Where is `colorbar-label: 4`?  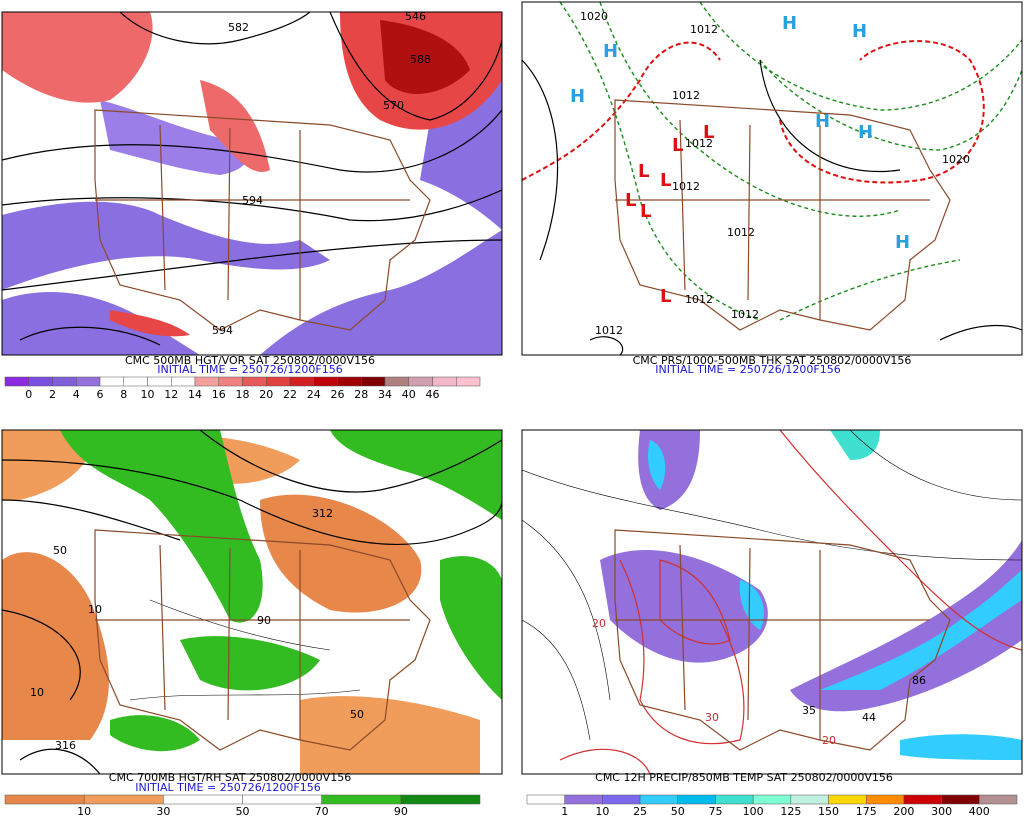
colorbar-label: 4 is located at coordinates (76, 394).